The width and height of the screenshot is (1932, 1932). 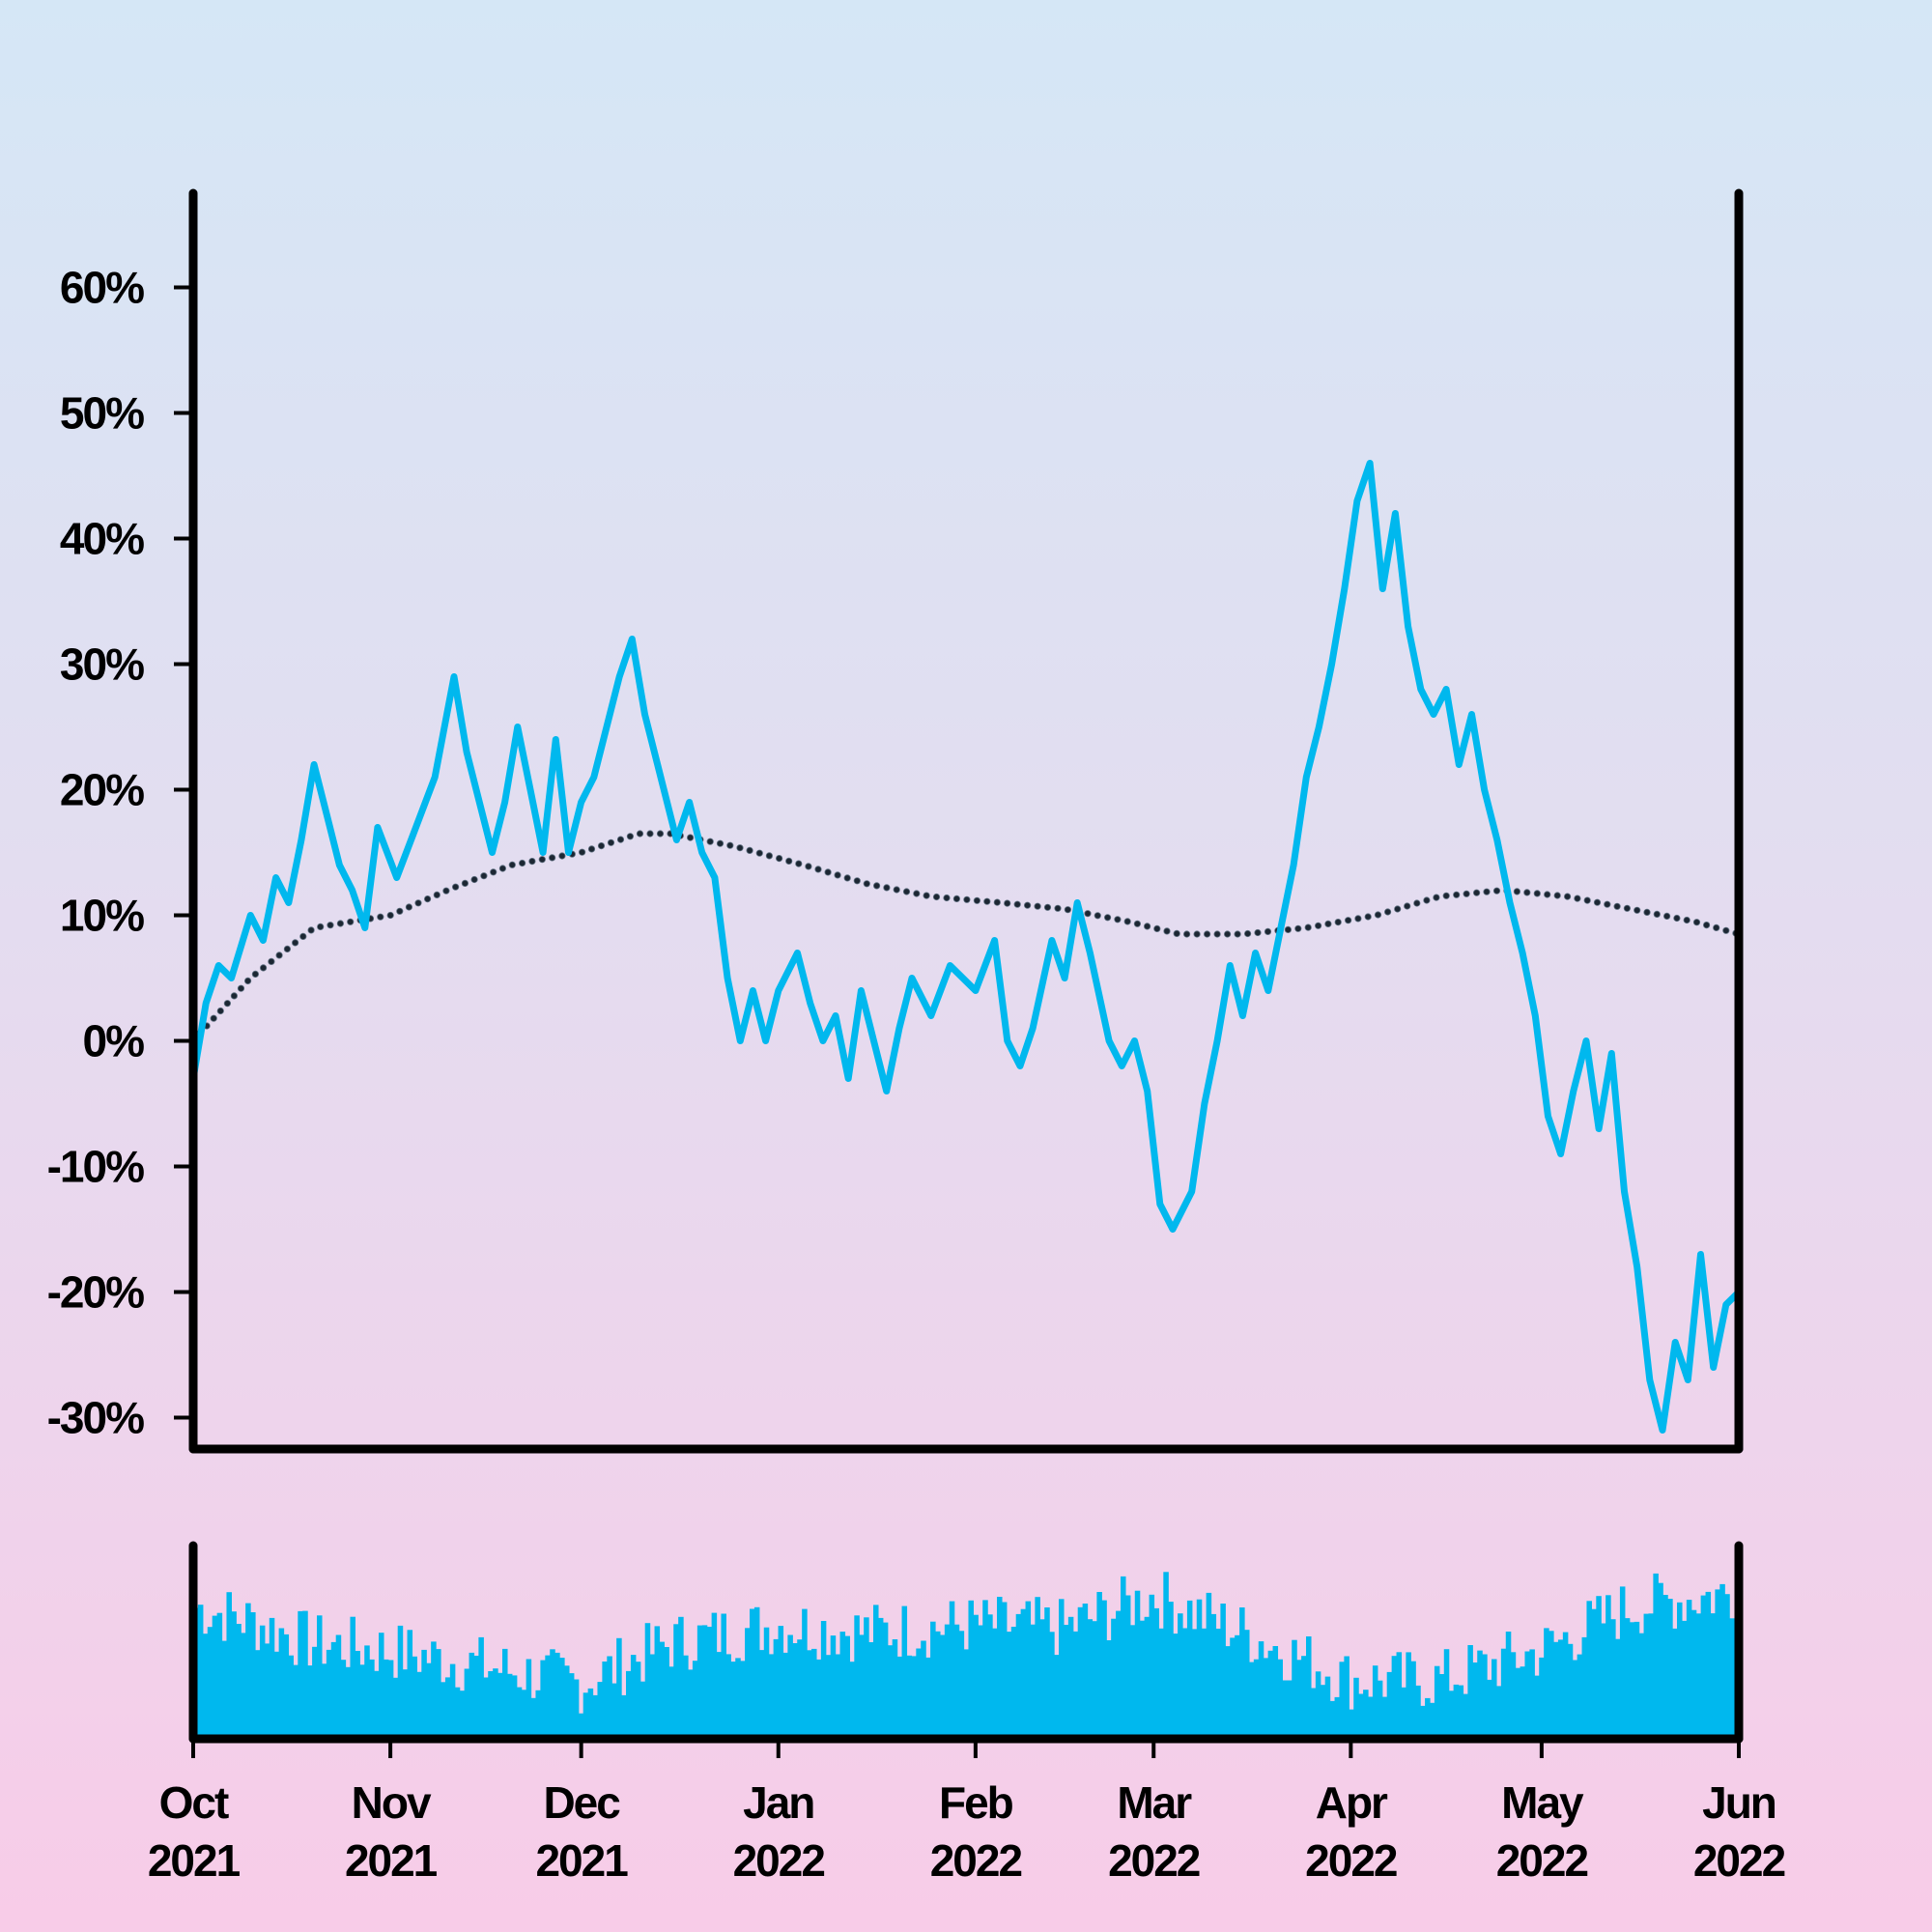 What do you see at coordinates (1542, 1860) in the screenshot?
I see `x-tick-year-label: 2022` at bounding box center [1542, 1860].